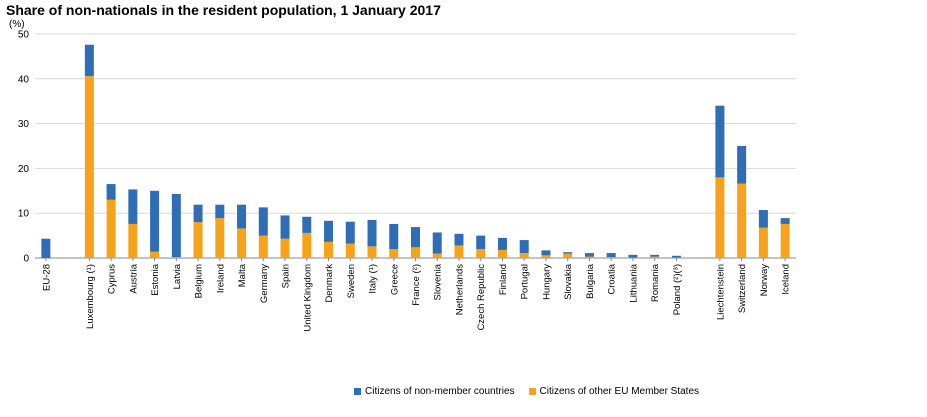  Describe the element at coordinates (525, 281) in the screenshot. I see `x-category-label: Portugal` at that location.